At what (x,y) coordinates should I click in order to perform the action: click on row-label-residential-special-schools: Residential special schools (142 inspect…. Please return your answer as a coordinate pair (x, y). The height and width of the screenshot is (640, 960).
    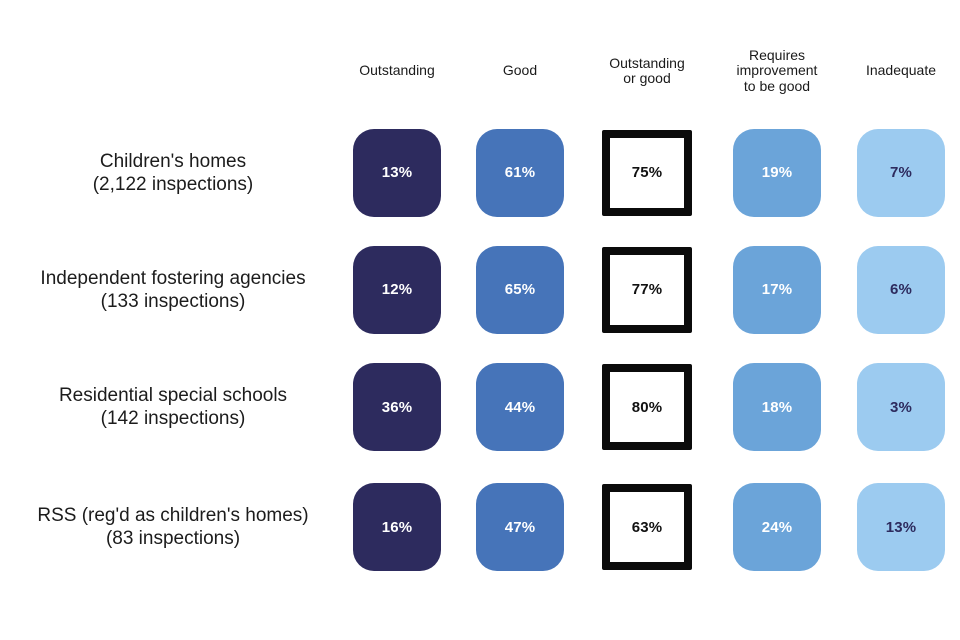
    Looking at the image, I should click on (173, 407).